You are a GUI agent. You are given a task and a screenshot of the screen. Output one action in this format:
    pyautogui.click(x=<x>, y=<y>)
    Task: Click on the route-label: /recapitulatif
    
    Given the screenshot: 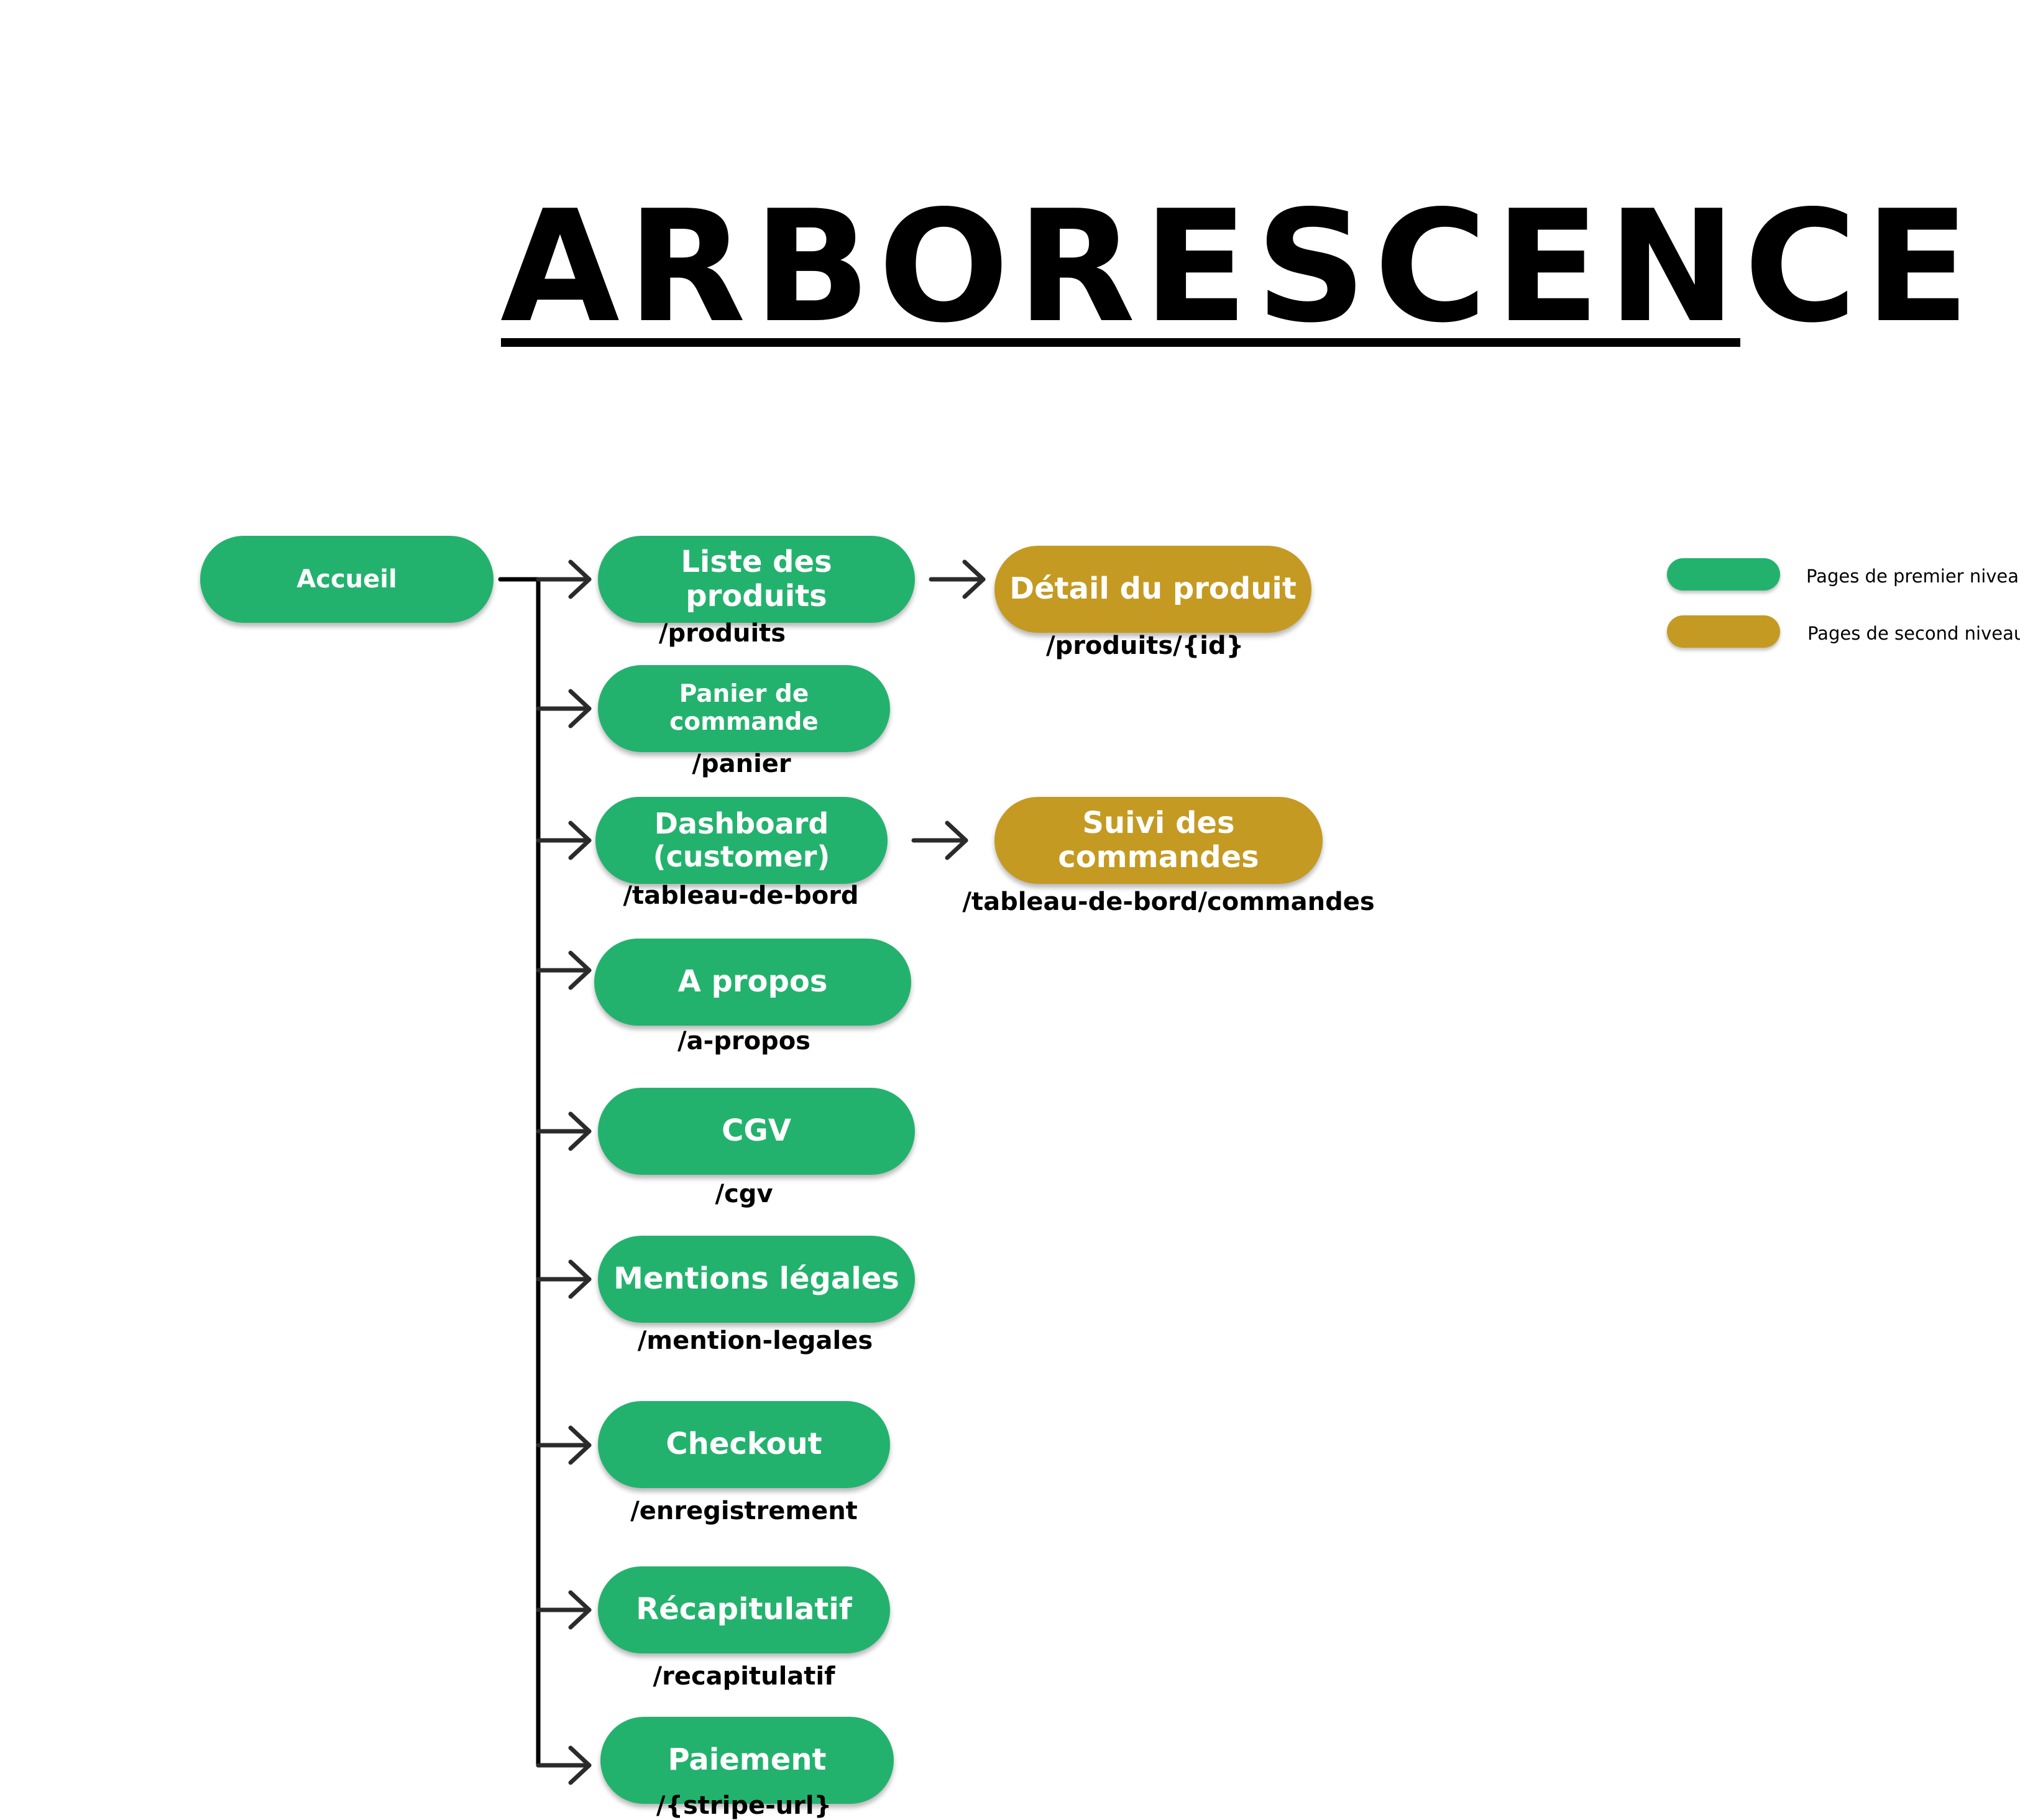 What is the action you would take?
    pyautogui.click(x=744, y=1676)
    